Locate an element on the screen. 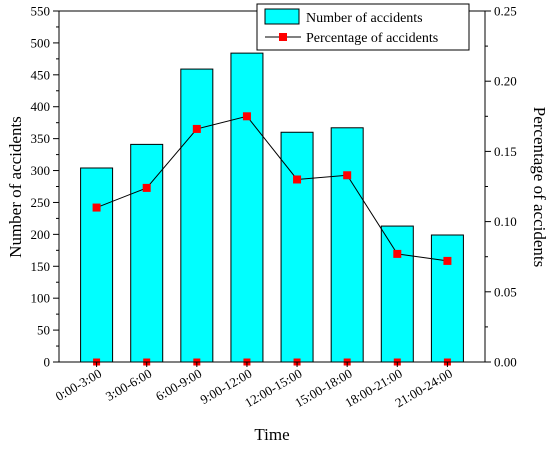 The image size is (550, 452). y-tick-label: 250 is located at coordinates (41, 202).